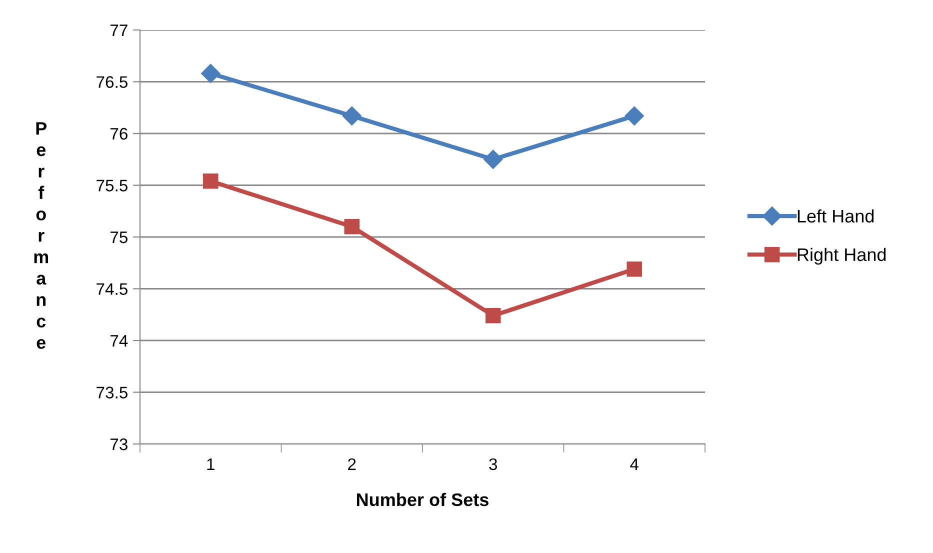 This screenshot has height=553, width=933. I want to click on y-tick-label: 74, so click(119, 341).